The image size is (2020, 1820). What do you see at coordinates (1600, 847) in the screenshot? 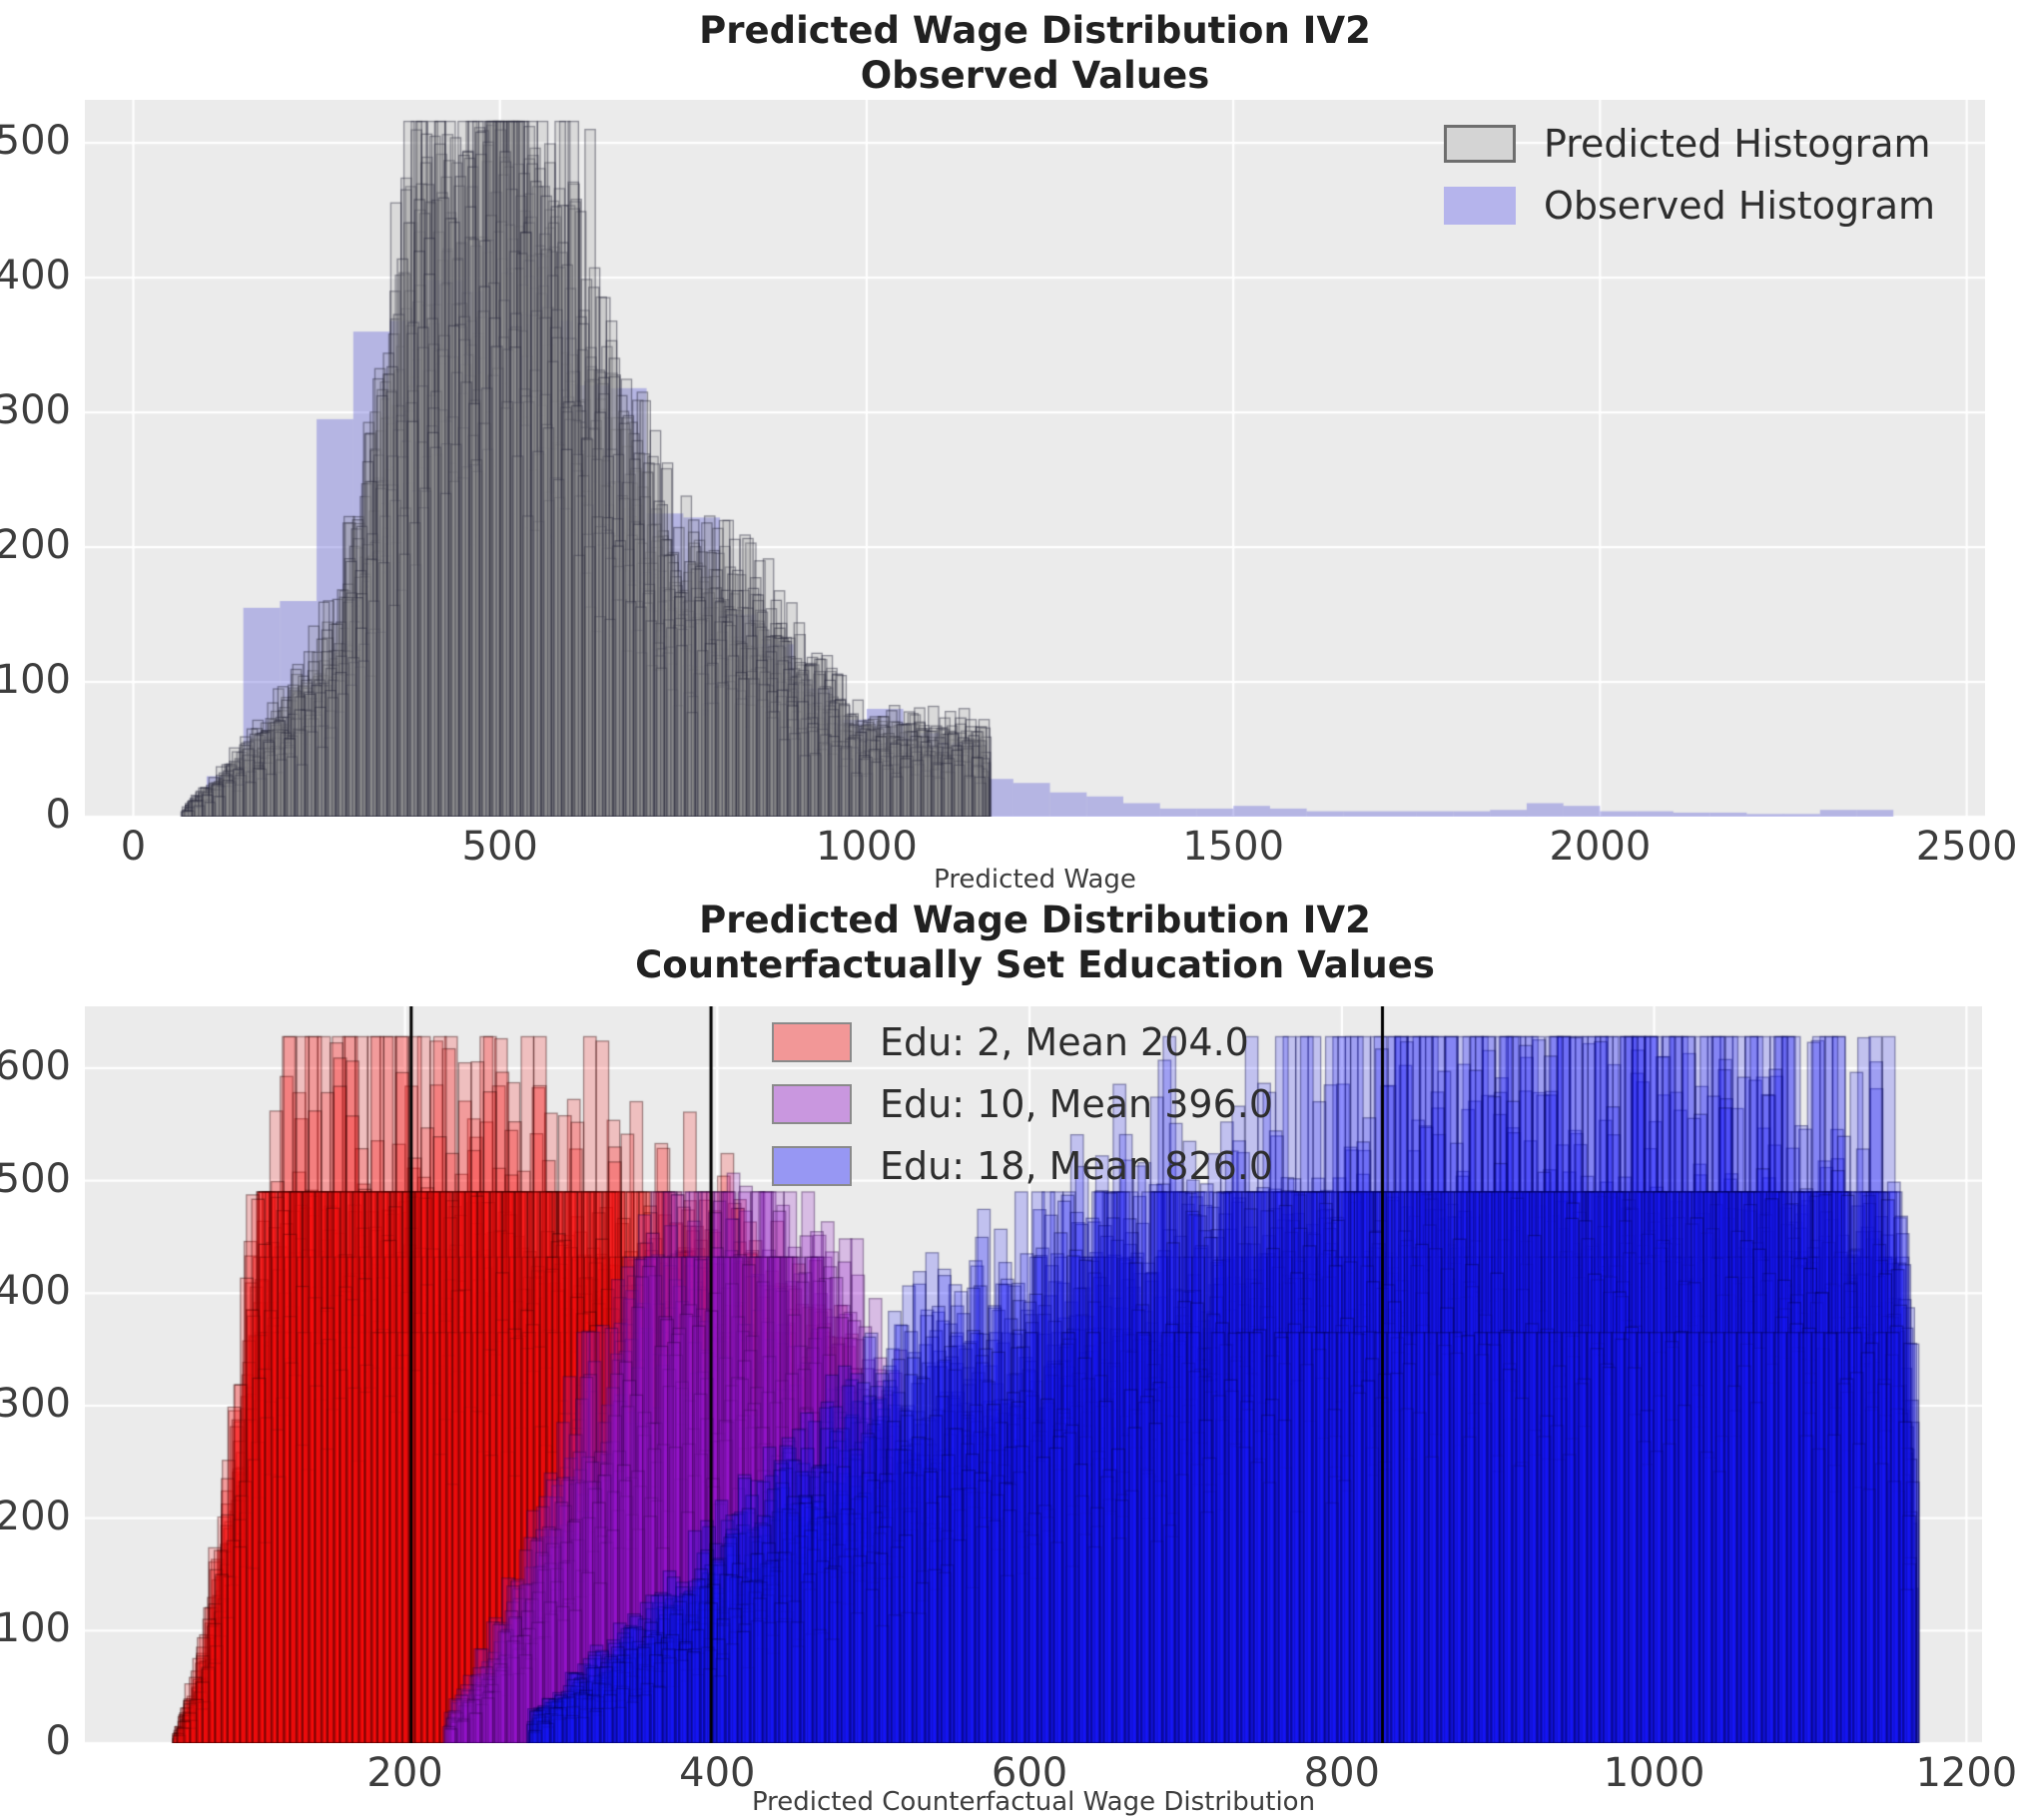
I see `x-tick-label: 2000` at bounding box center [1600, 847].